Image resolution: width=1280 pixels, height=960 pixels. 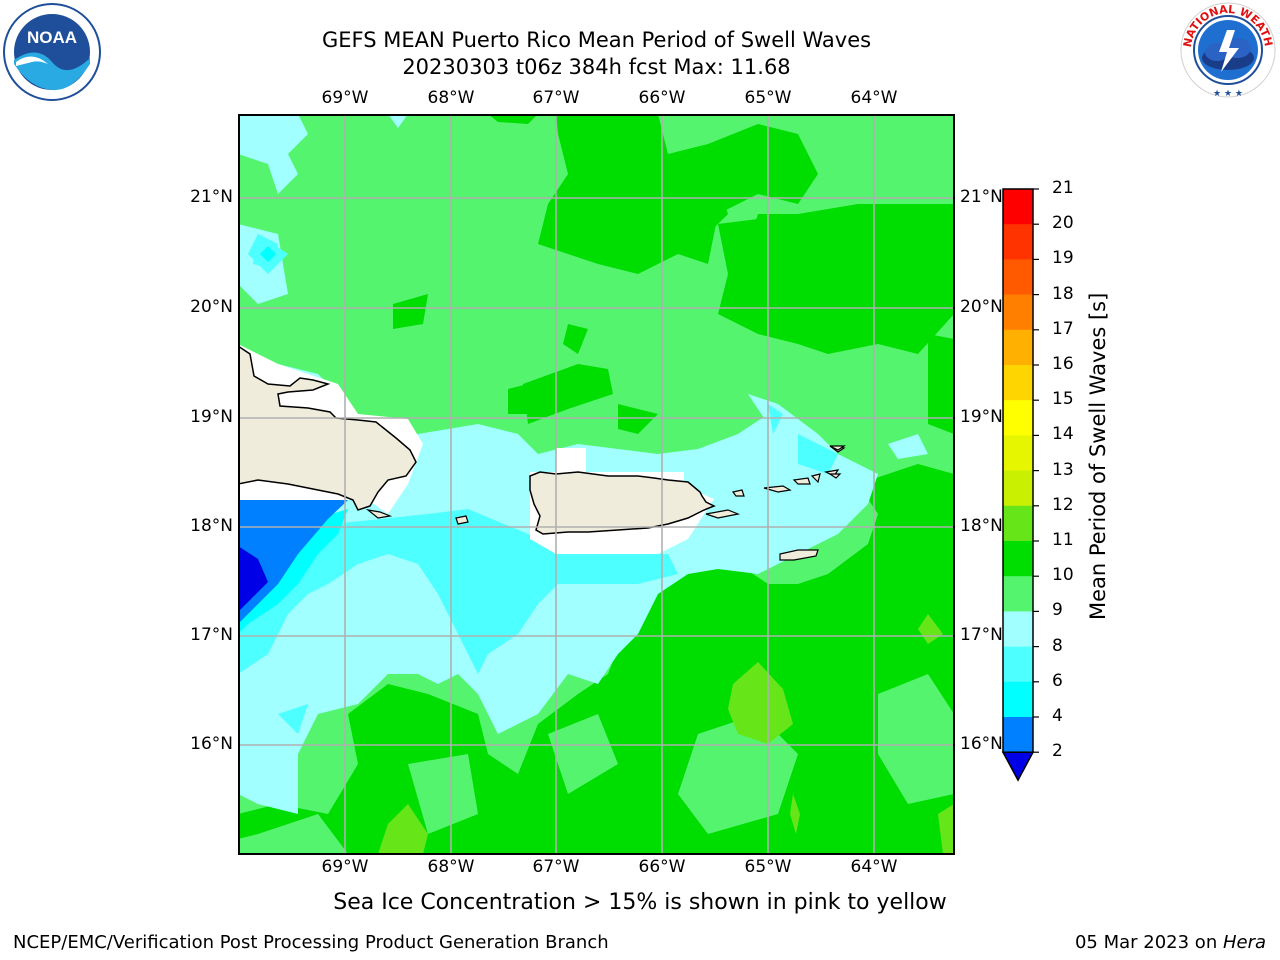 What do you see at coordinates (662, 867) in the screenshot?
I see `lon-label-bottom: 66°W` at bounding box center [662, 867].